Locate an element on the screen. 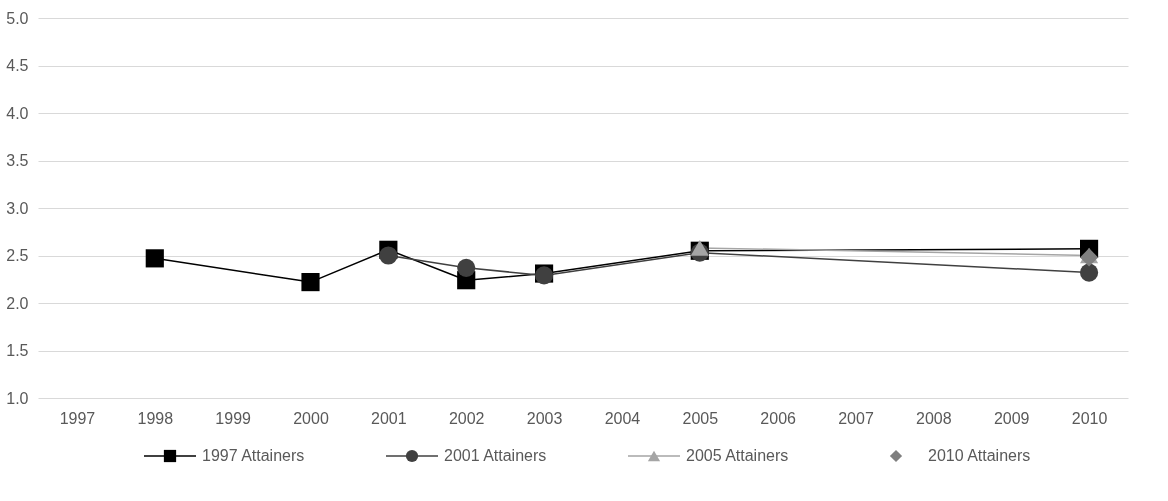  y-tick-label: 1.5 is located at coordinates (17, 350).